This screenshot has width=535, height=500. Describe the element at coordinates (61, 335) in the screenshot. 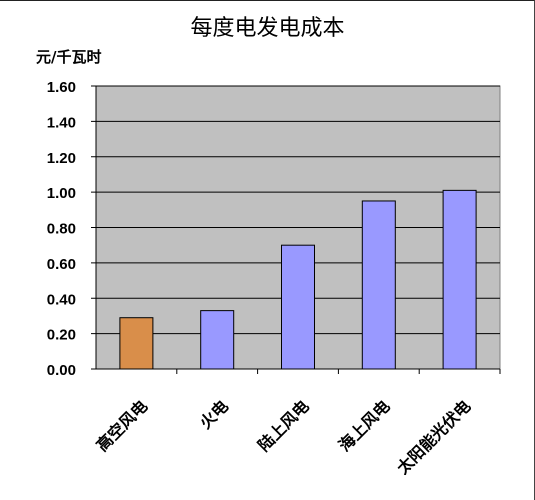

I see `y-tick-label: 0.20` at that location.